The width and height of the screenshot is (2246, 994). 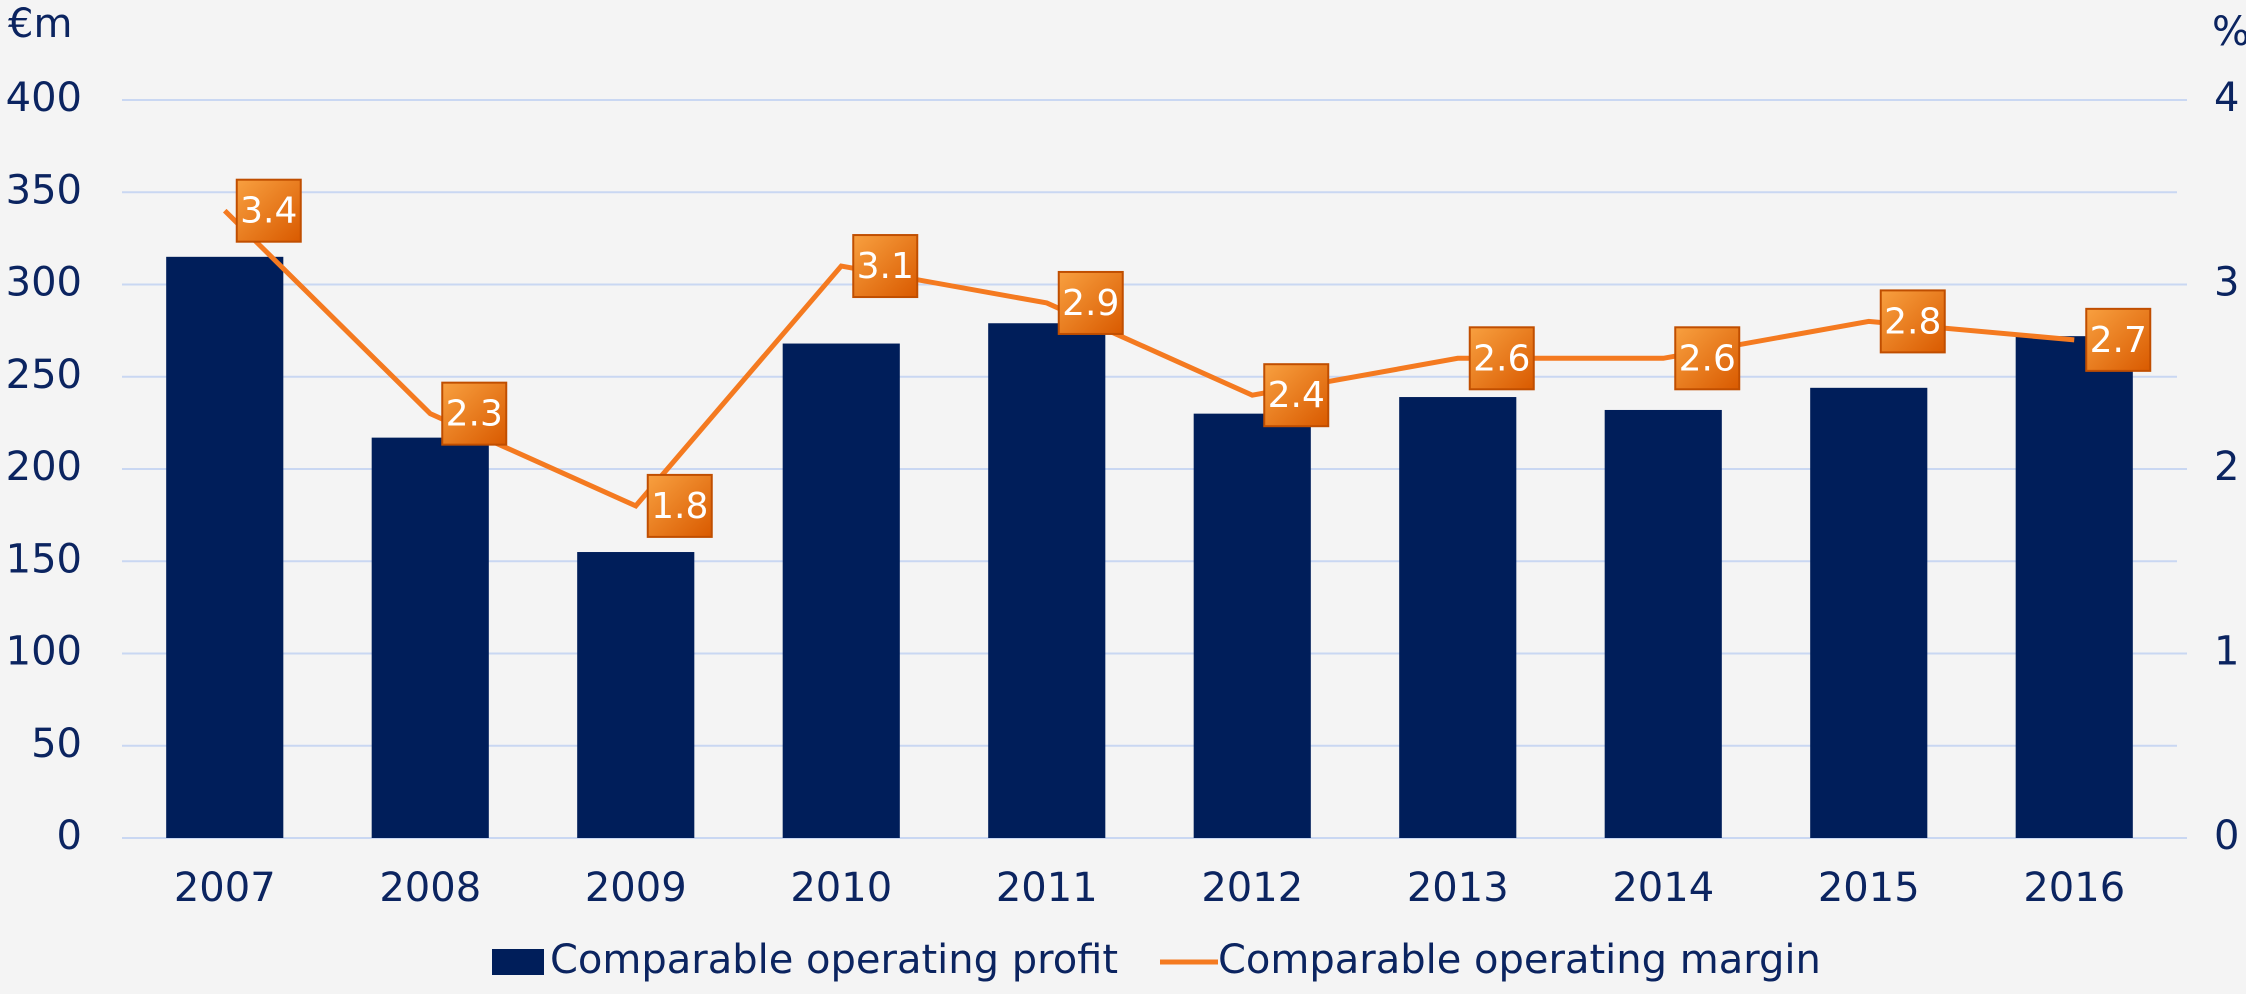 I want to click on y-tick-label: 250, so click(x=44, y=375).